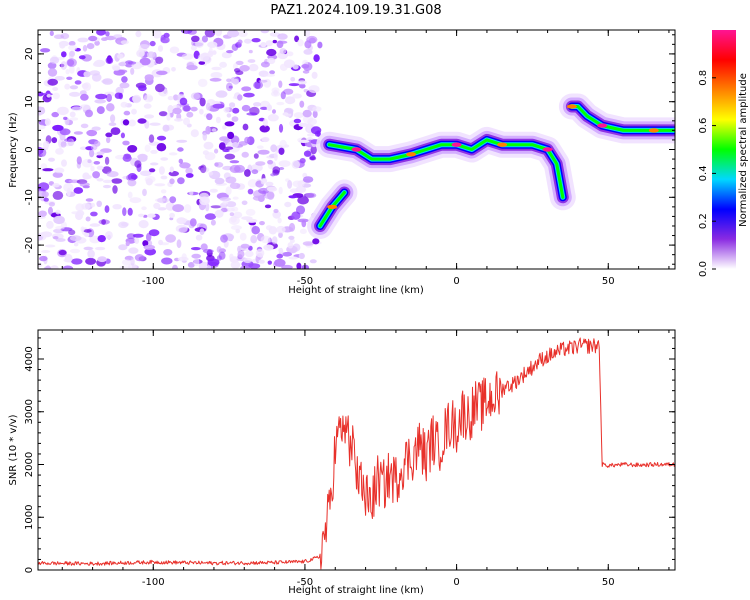  I want to click on ridge-peak, so click(602, 125).